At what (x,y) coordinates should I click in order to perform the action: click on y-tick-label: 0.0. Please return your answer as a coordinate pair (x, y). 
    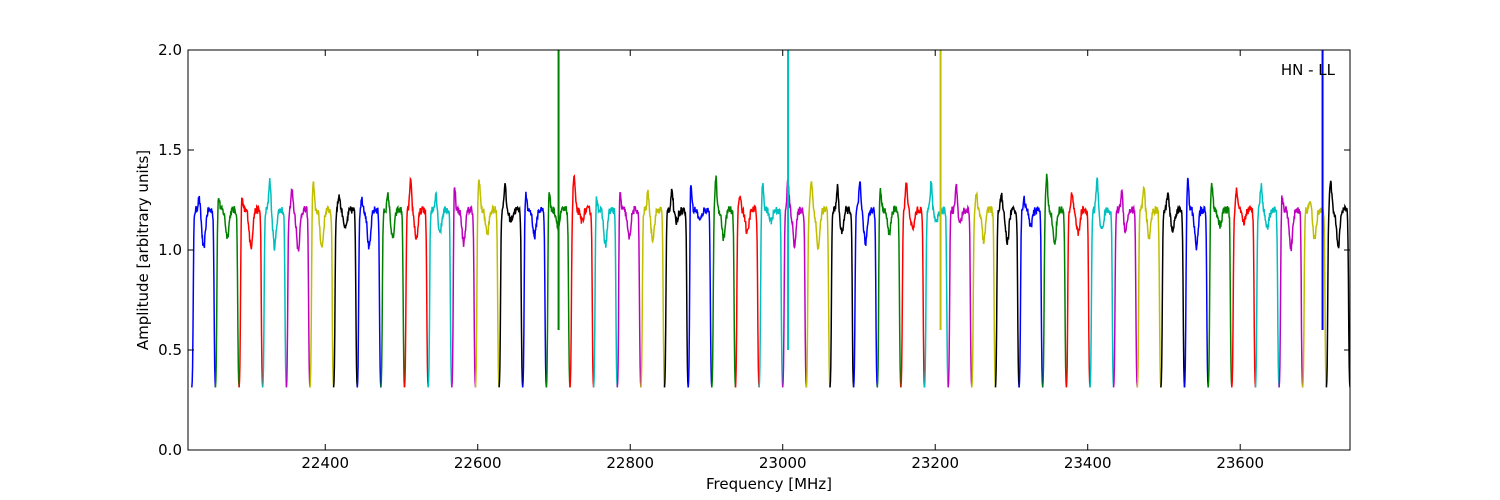
    Looking at the image, I should click on (170, 450).